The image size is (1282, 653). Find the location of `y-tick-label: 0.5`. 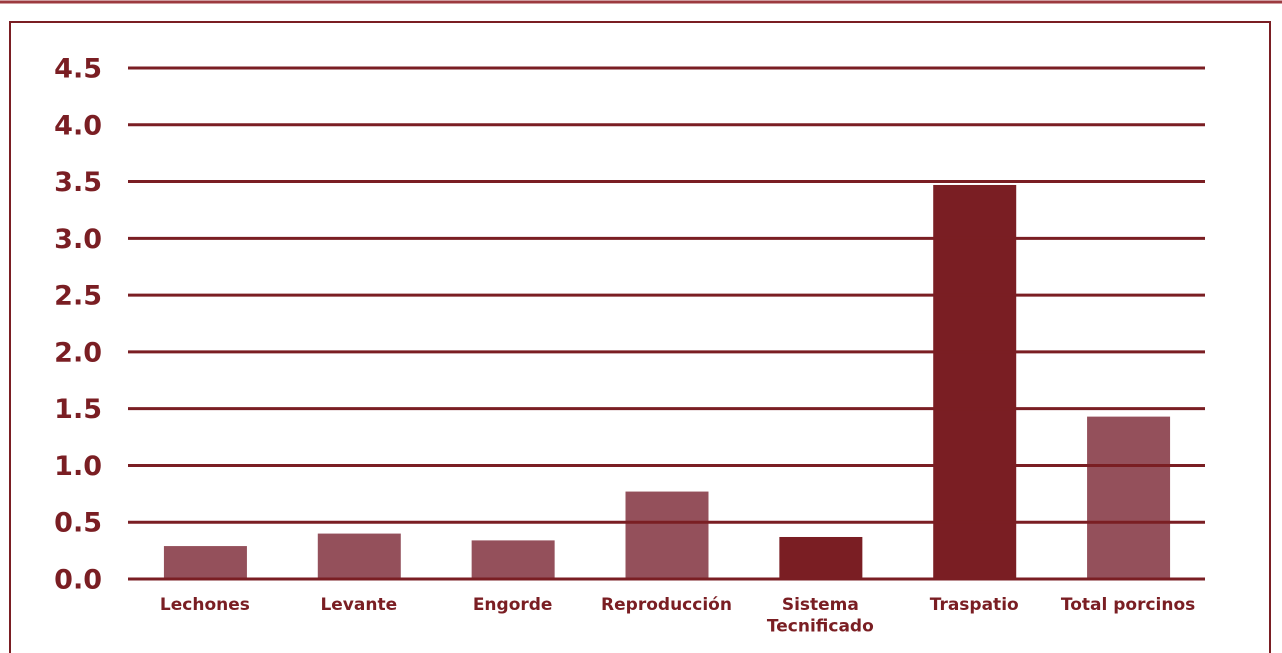

y-tick-label: 0.5 is located at coordinates (78, 523).